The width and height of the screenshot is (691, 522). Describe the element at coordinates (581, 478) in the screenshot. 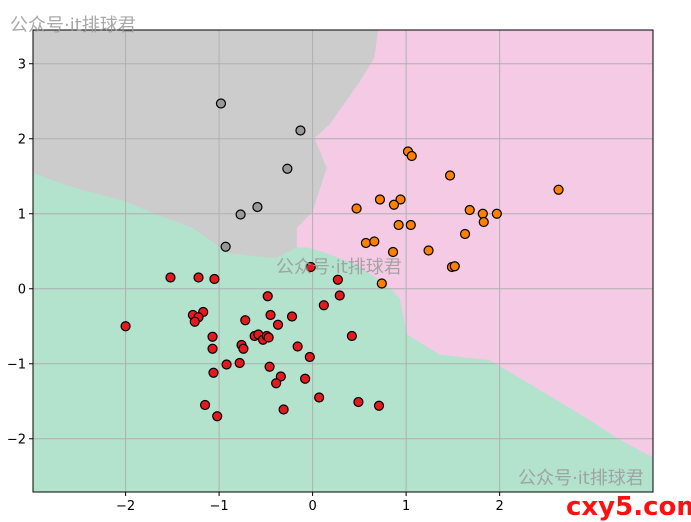

I see `watermark-bottom-right: 公众号·it排球君` at that location.